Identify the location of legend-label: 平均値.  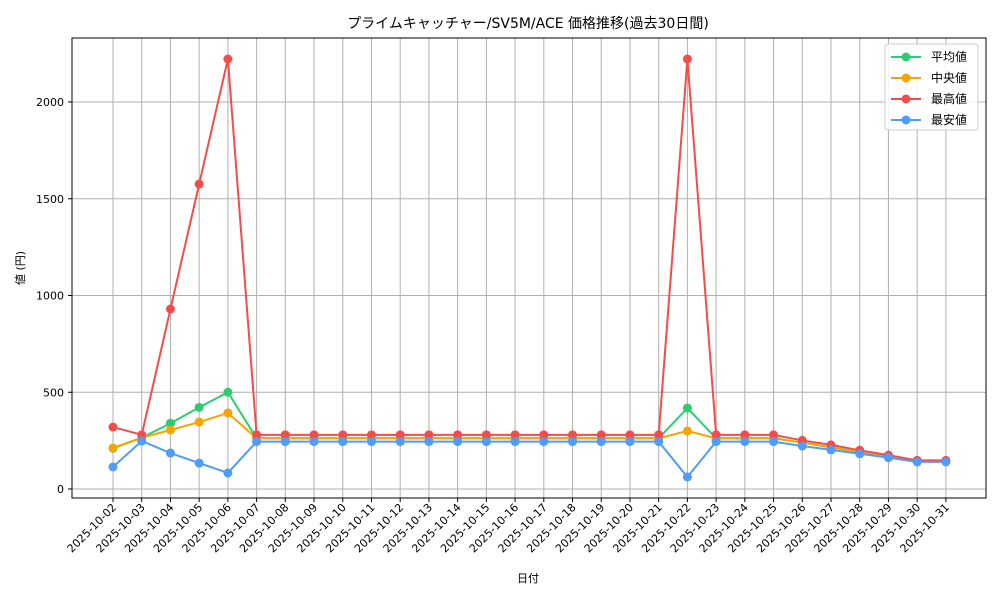
(949, 56).